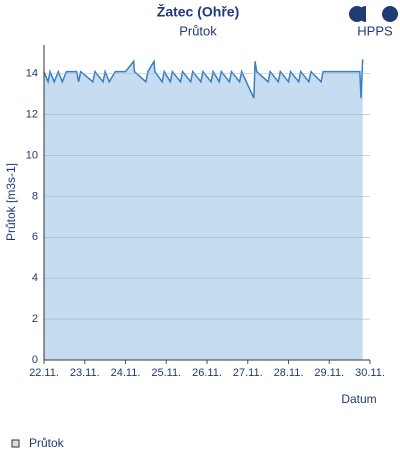 The image size is (400, 460). Describe the element at coordinates (207, 373) in the screenshot. I see `x-tick-label: 26.11.` at that location.